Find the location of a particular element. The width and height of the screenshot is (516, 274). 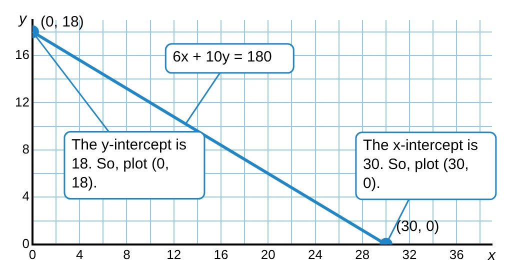

x-tick-label: 4 is located at coordinates (80, 254).